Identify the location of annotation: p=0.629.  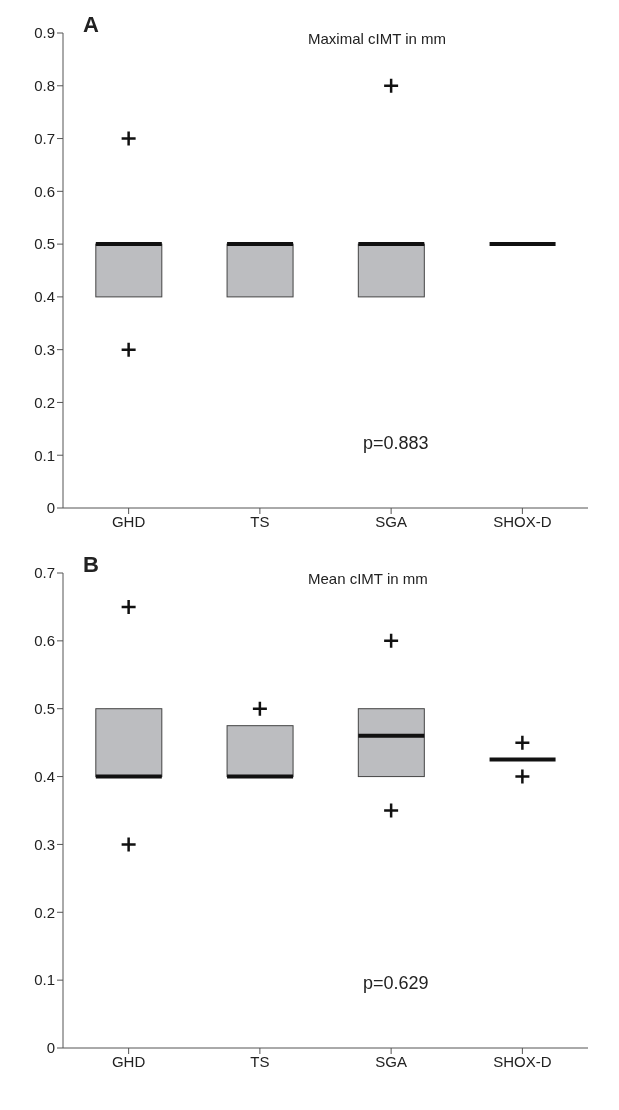
(396, 983).